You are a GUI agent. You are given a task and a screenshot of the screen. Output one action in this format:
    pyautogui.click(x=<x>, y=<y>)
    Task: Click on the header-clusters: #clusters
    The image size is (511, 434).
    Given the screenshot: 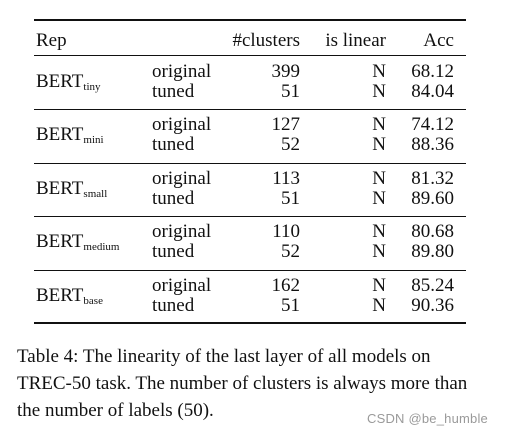 What is the action you would take?
    pyautogui.click(x=266, y=40)
    